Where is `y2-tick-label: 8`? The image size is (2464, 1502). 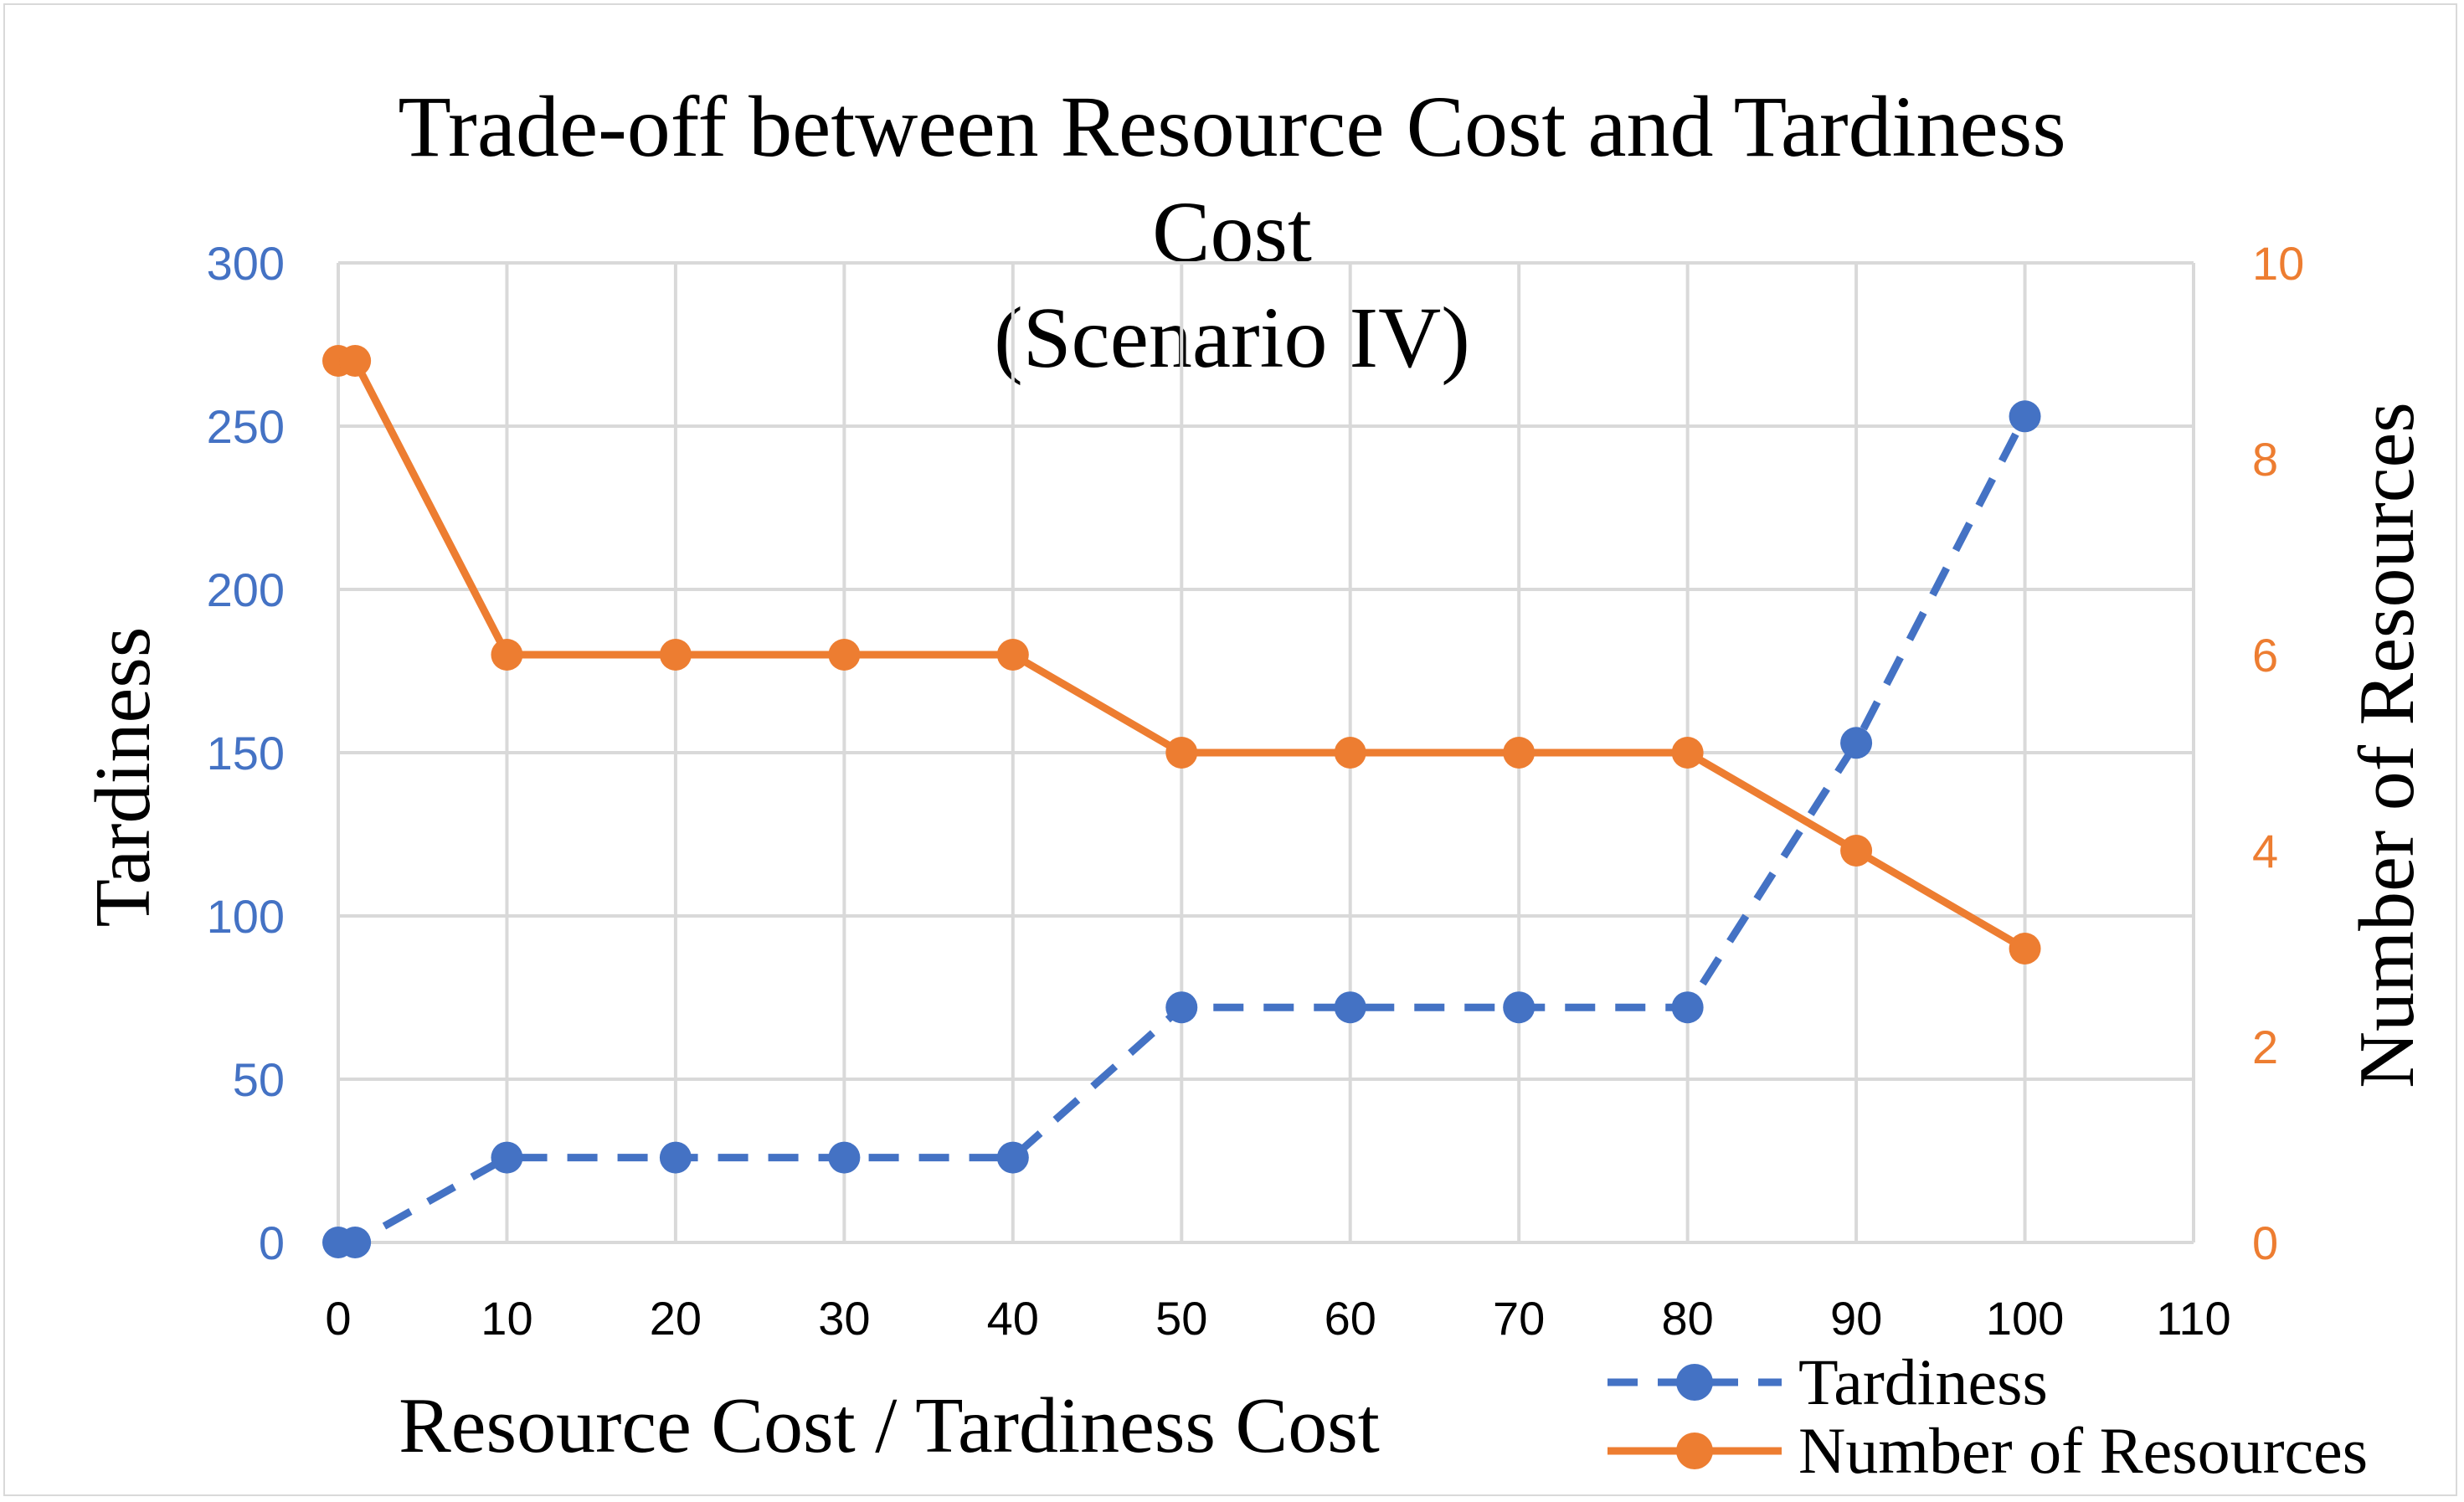
y2-tick-label: 8 is located at coordinates (2265, 459).